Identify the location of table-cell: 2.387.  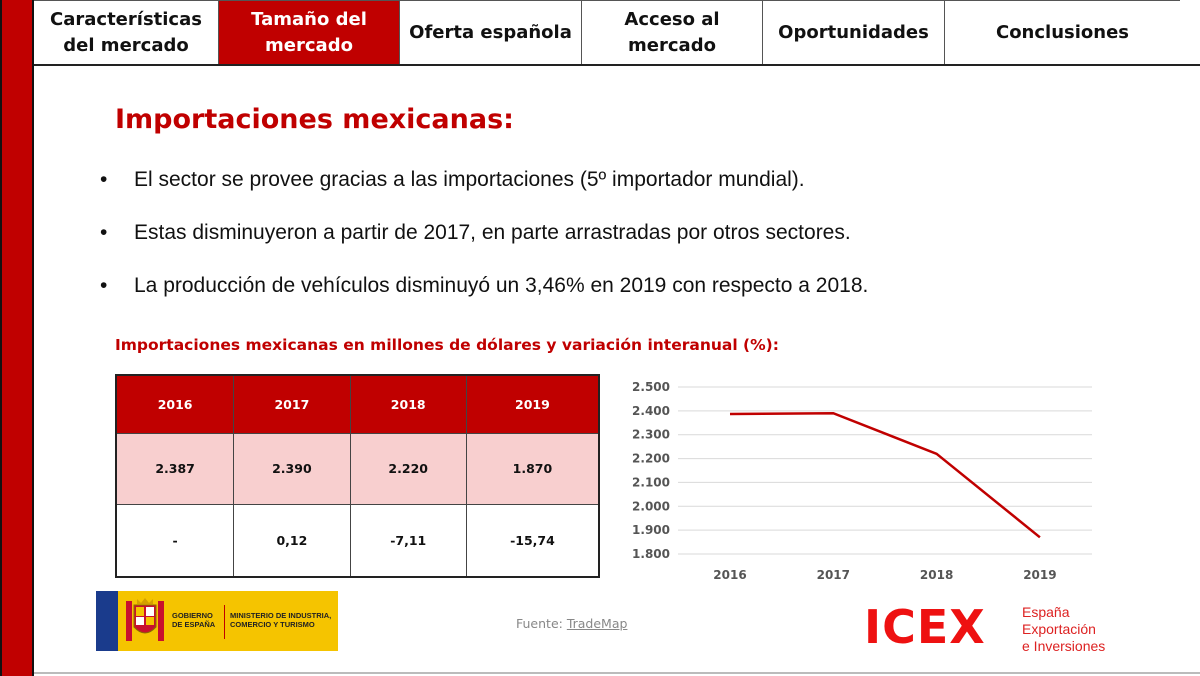
(175, 468).